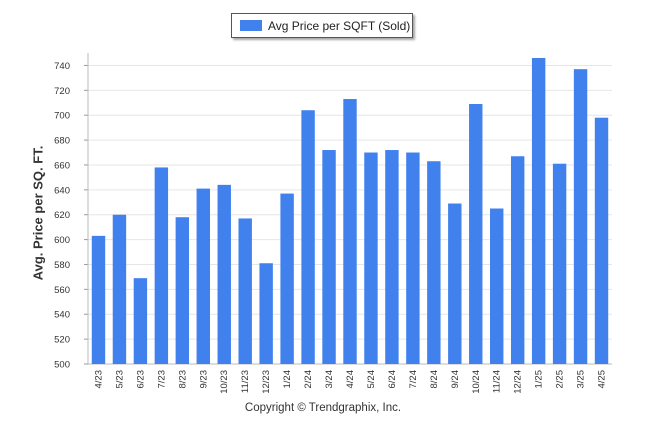  I want to click on y-tick-label: 620, so click(62, 215).